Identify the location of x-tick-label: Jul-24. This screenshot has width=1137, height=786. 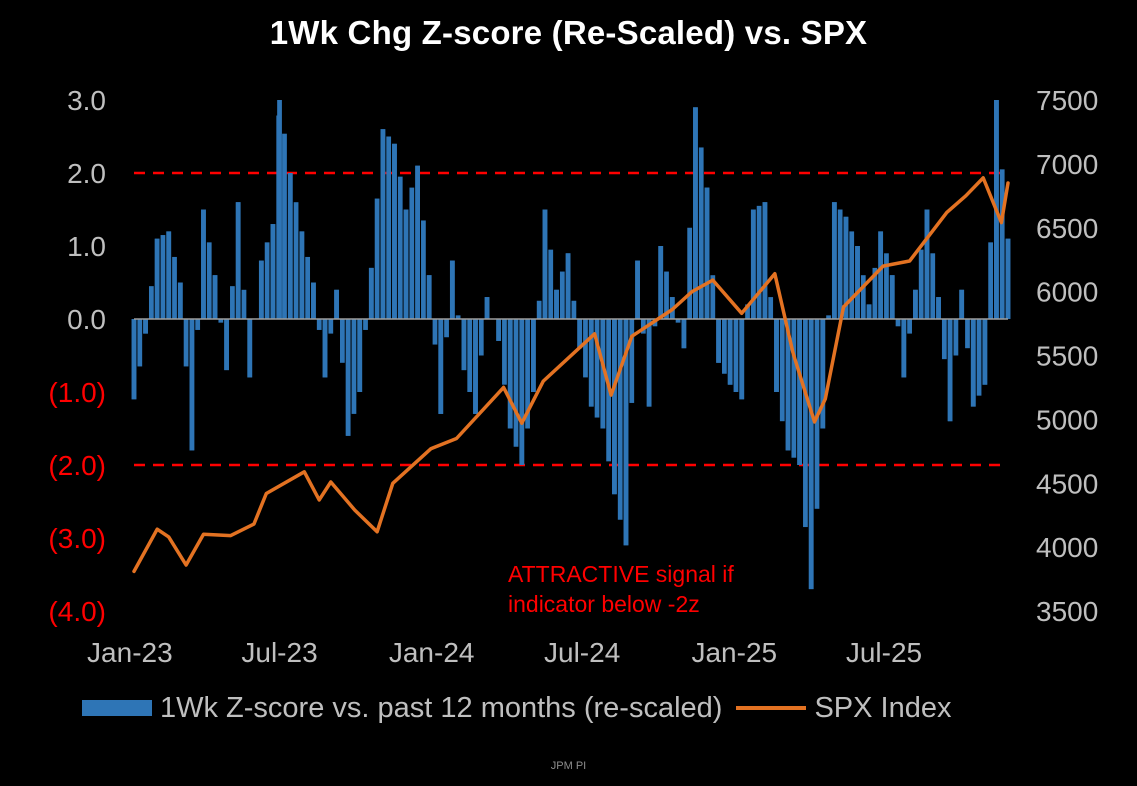
(582, 652).